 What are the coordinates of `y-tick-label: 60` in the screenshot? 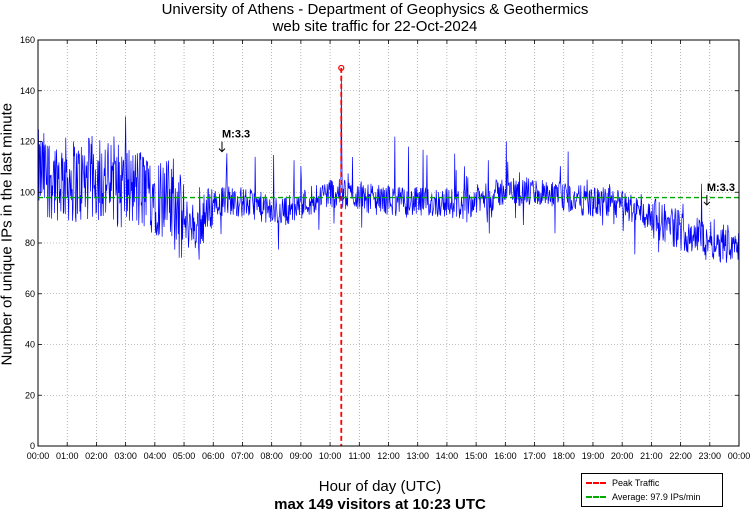 It's located at (30, 294).